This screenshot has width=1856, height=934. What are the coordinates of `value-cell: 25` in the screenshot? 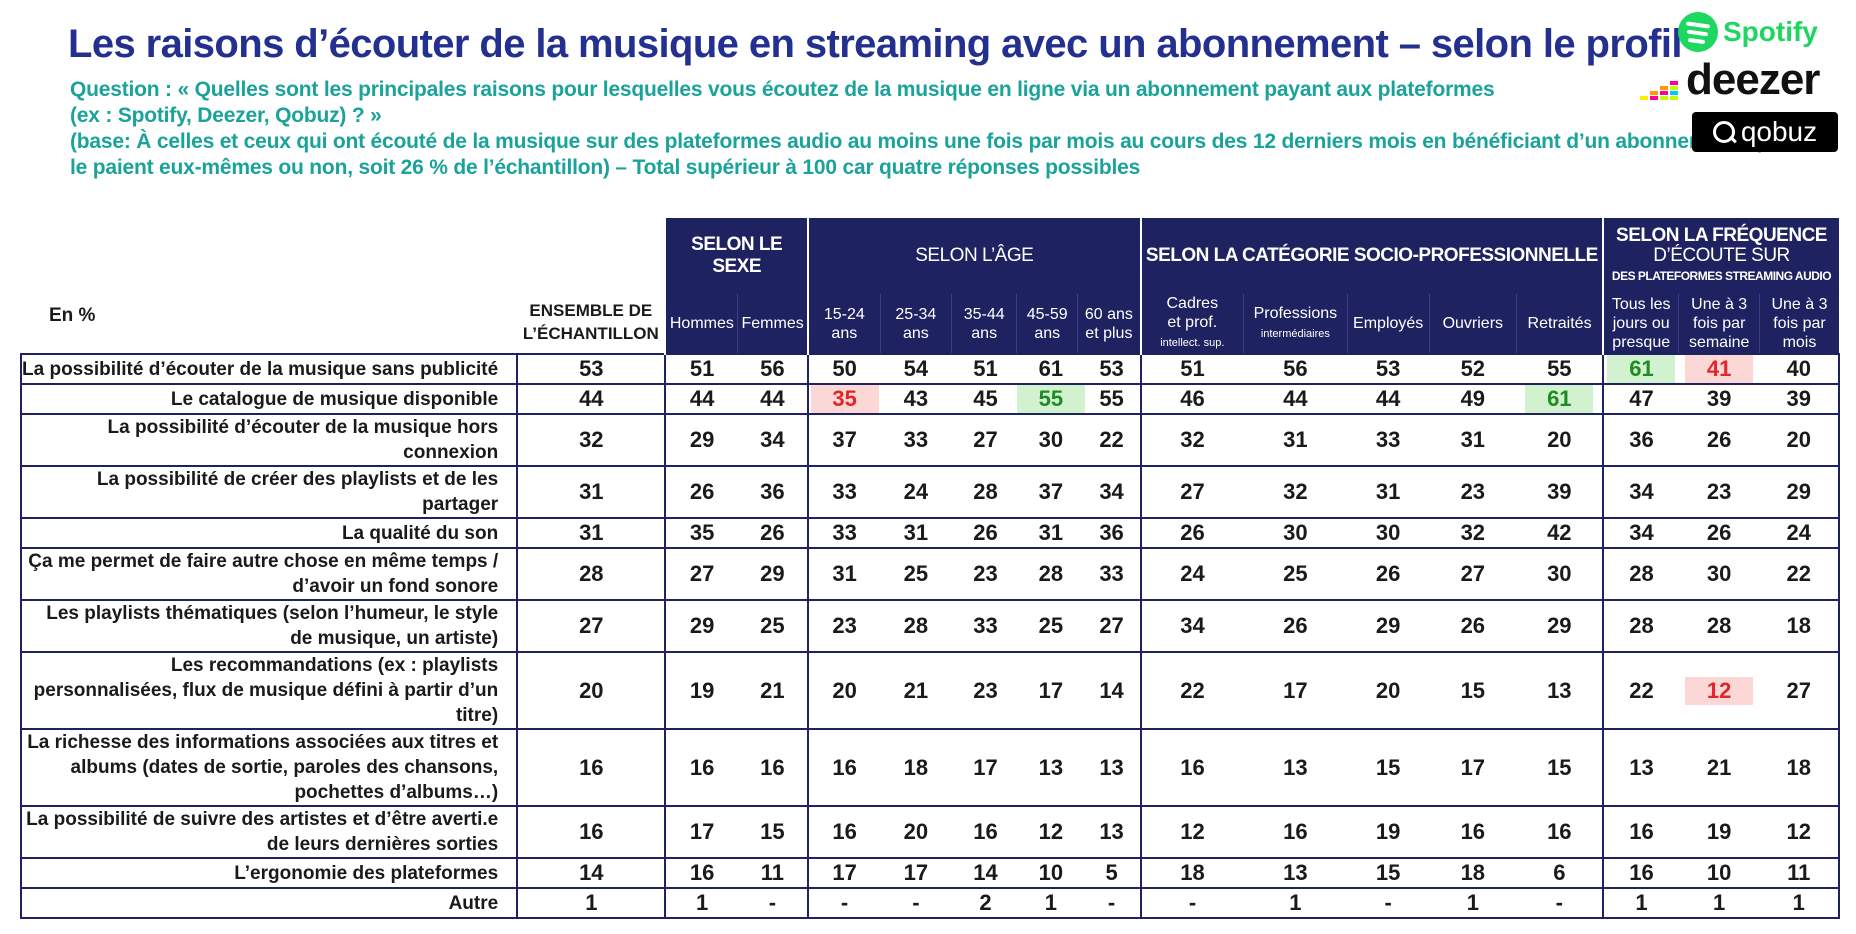 It's located at (1295, 573).